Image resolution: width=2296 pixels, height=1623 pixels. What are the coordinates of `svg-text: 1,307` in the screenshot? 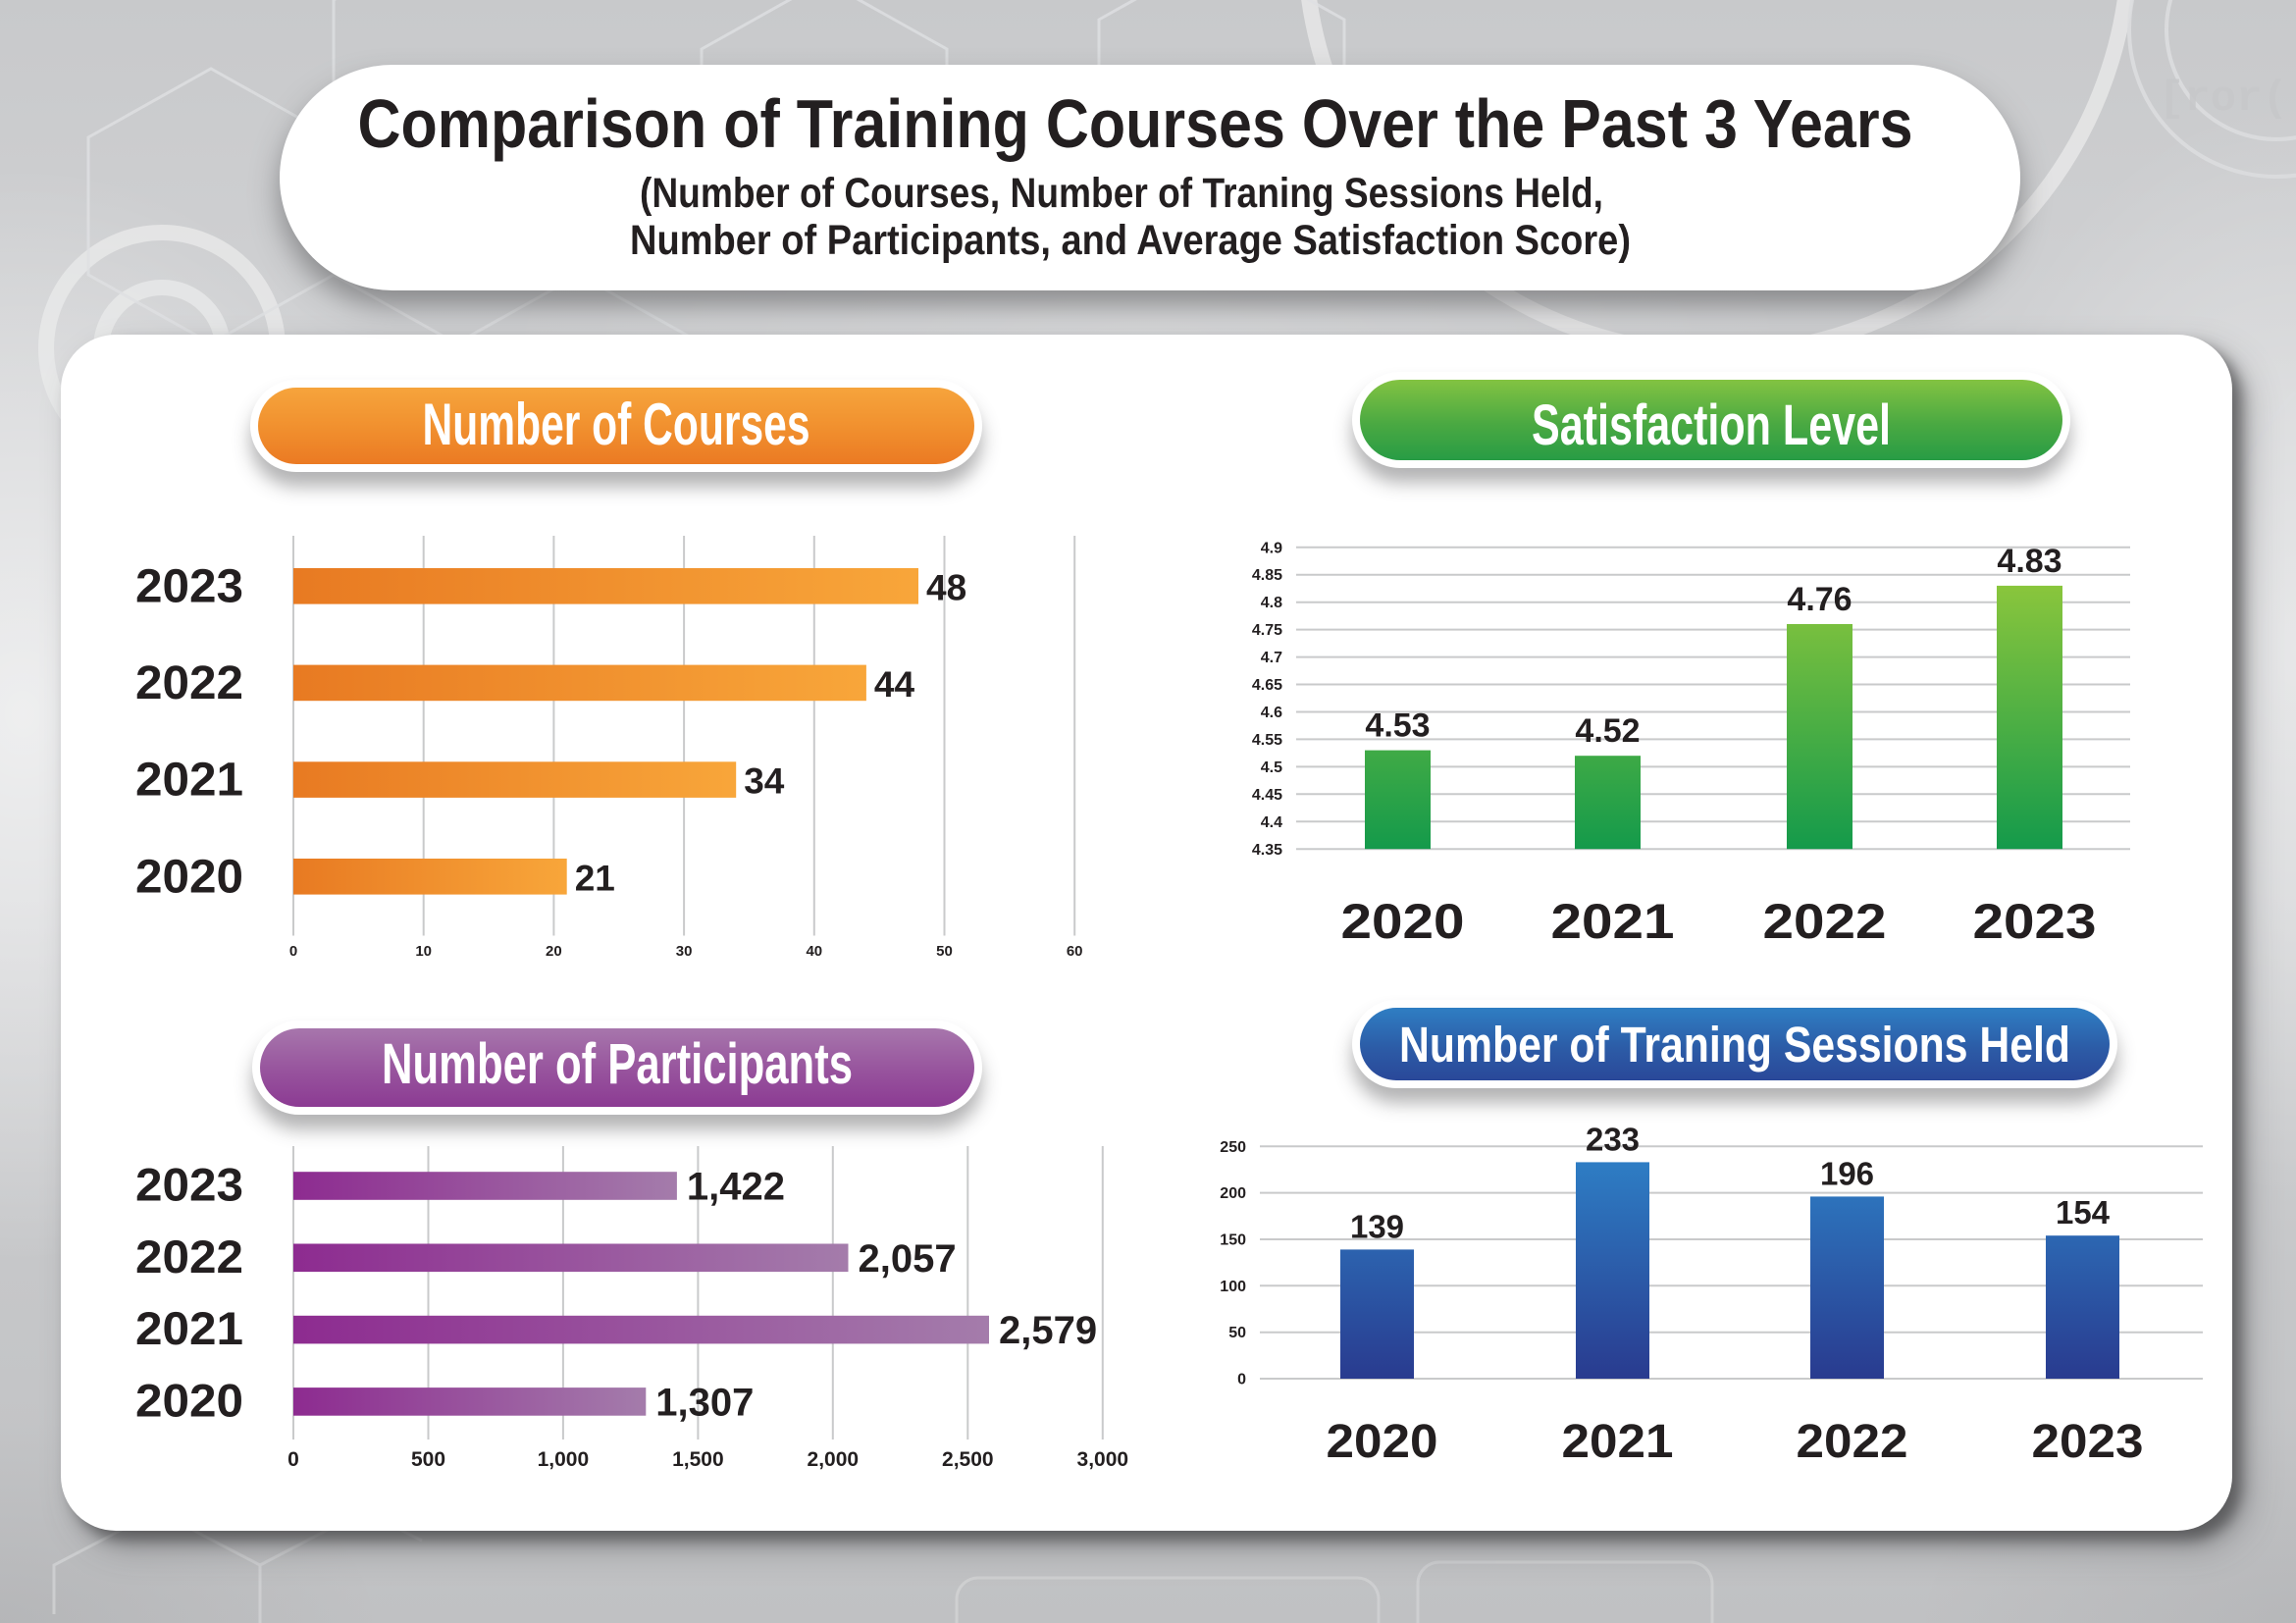 It's located at (704, 1402).